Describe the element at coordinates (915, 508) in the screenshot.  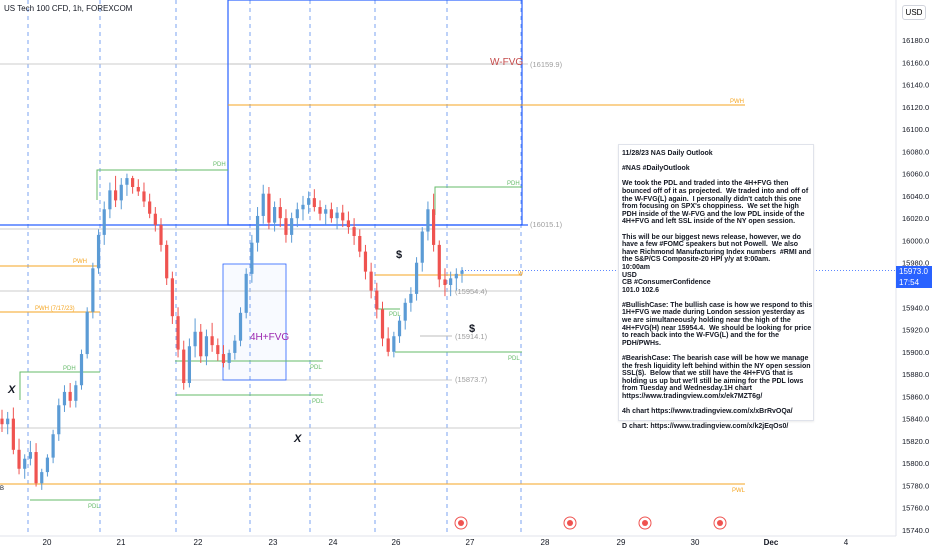
I see `y-tick-label: 15760.0` at that location.